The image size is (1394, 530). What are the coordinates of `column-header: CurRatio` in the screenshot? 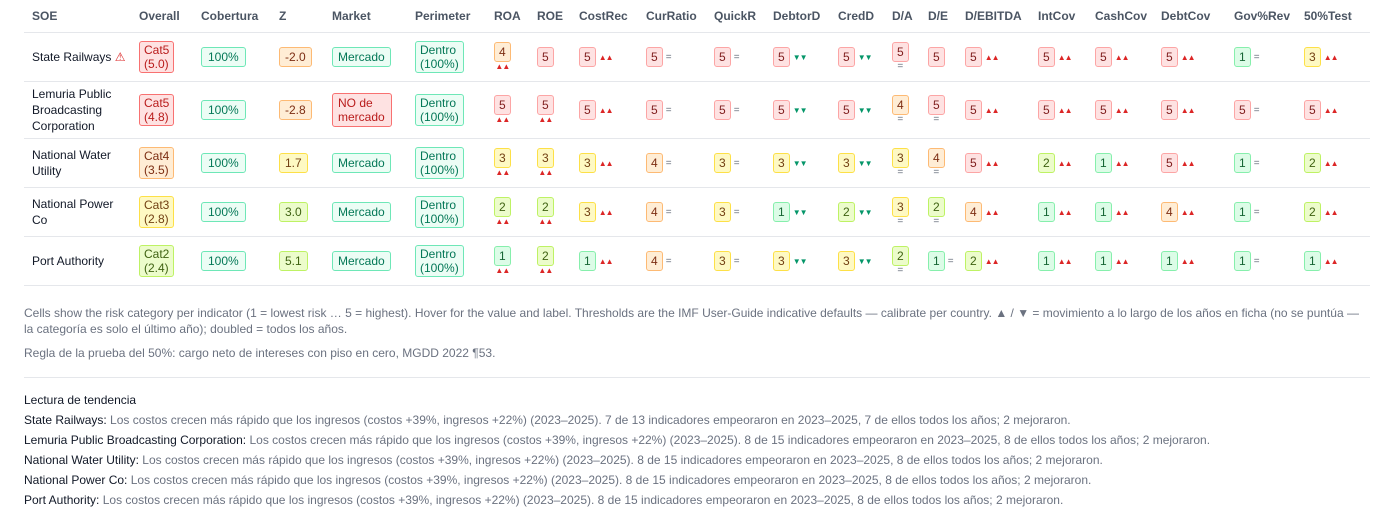 It's located at (672, 16).